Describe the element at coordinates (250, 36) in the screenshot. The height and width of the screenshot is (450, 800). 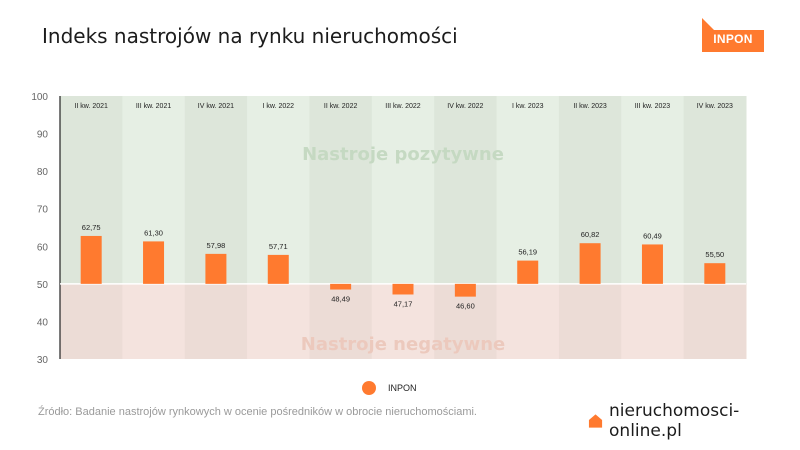
I see `chart-title: Indeks nastrojów na rynku nieruchomości` at that location.